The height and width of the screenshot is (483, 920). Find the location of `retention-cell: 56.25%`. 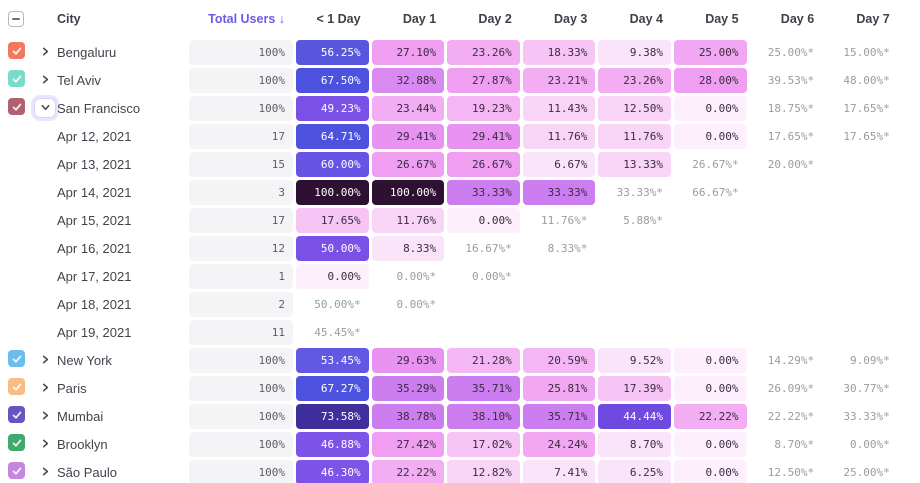

retention-cell: 56.25% is located at coordinates (332, 52).